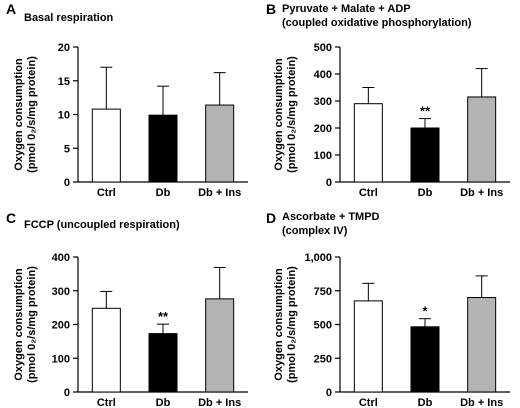 This screenshot has height=408, width=520. Describe the element at coordinates (271, 9) in the screenshot. I see `panel-letter: B` at that location.